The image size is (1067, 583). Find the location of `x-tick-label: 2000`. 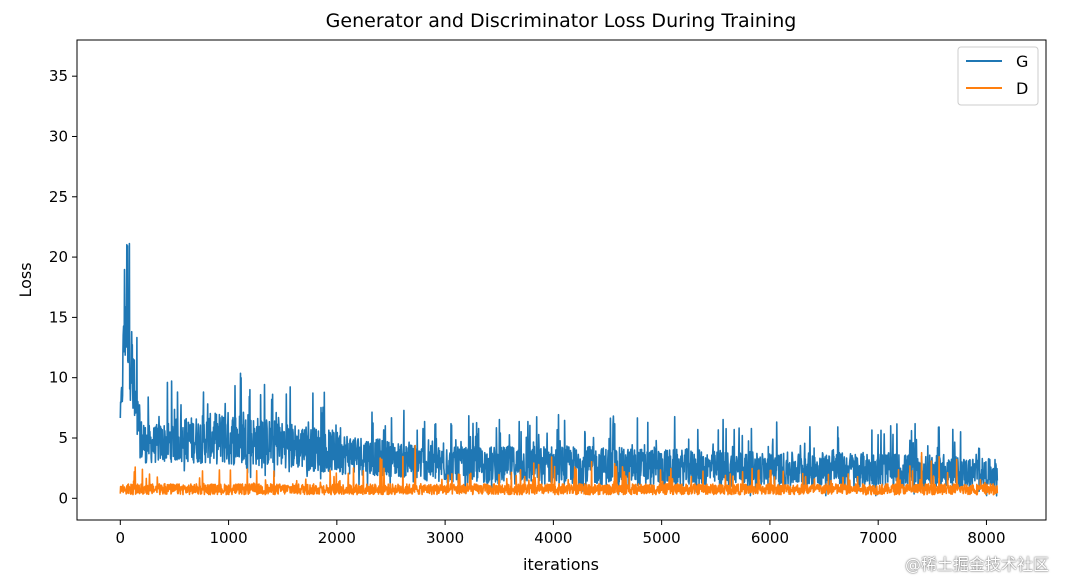

x-tick-label: 2000 is located at coordinates (337, 538).